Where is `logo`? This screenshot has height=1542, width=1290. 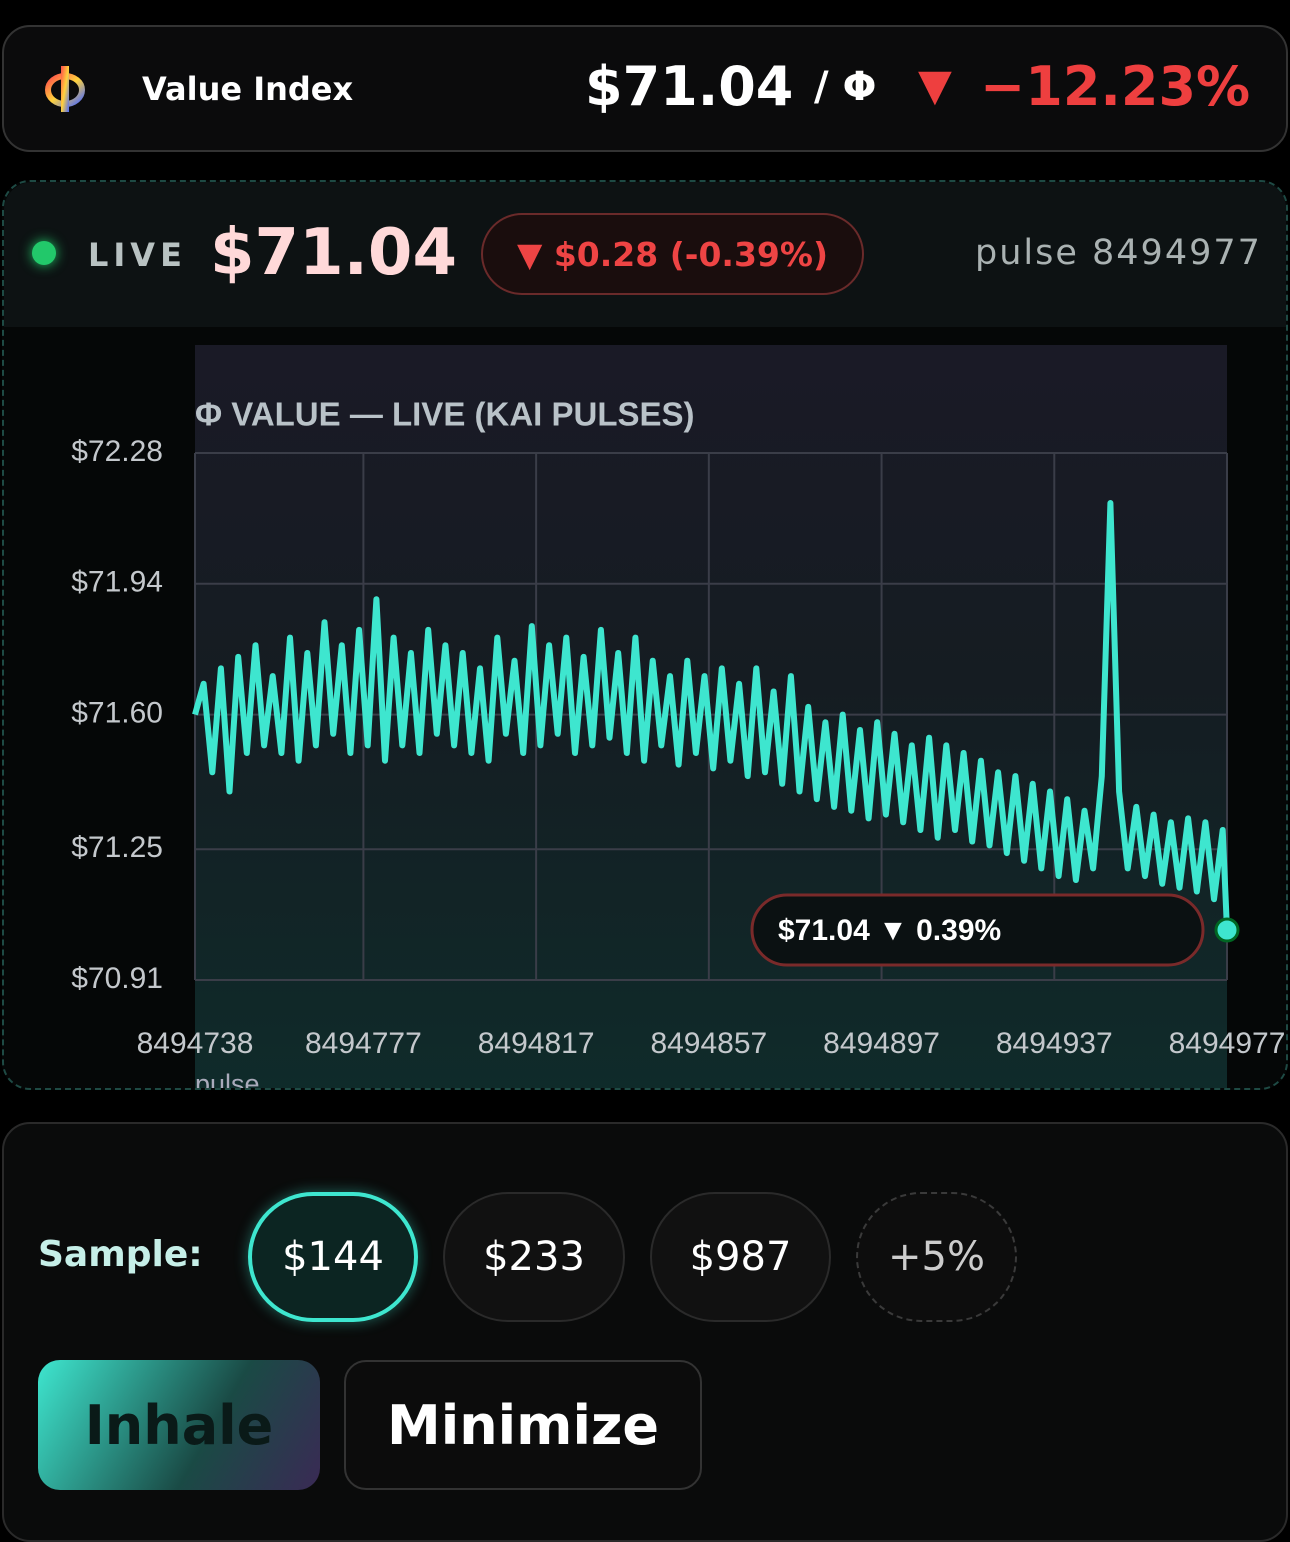
logo is located at coordinates (65, 89).